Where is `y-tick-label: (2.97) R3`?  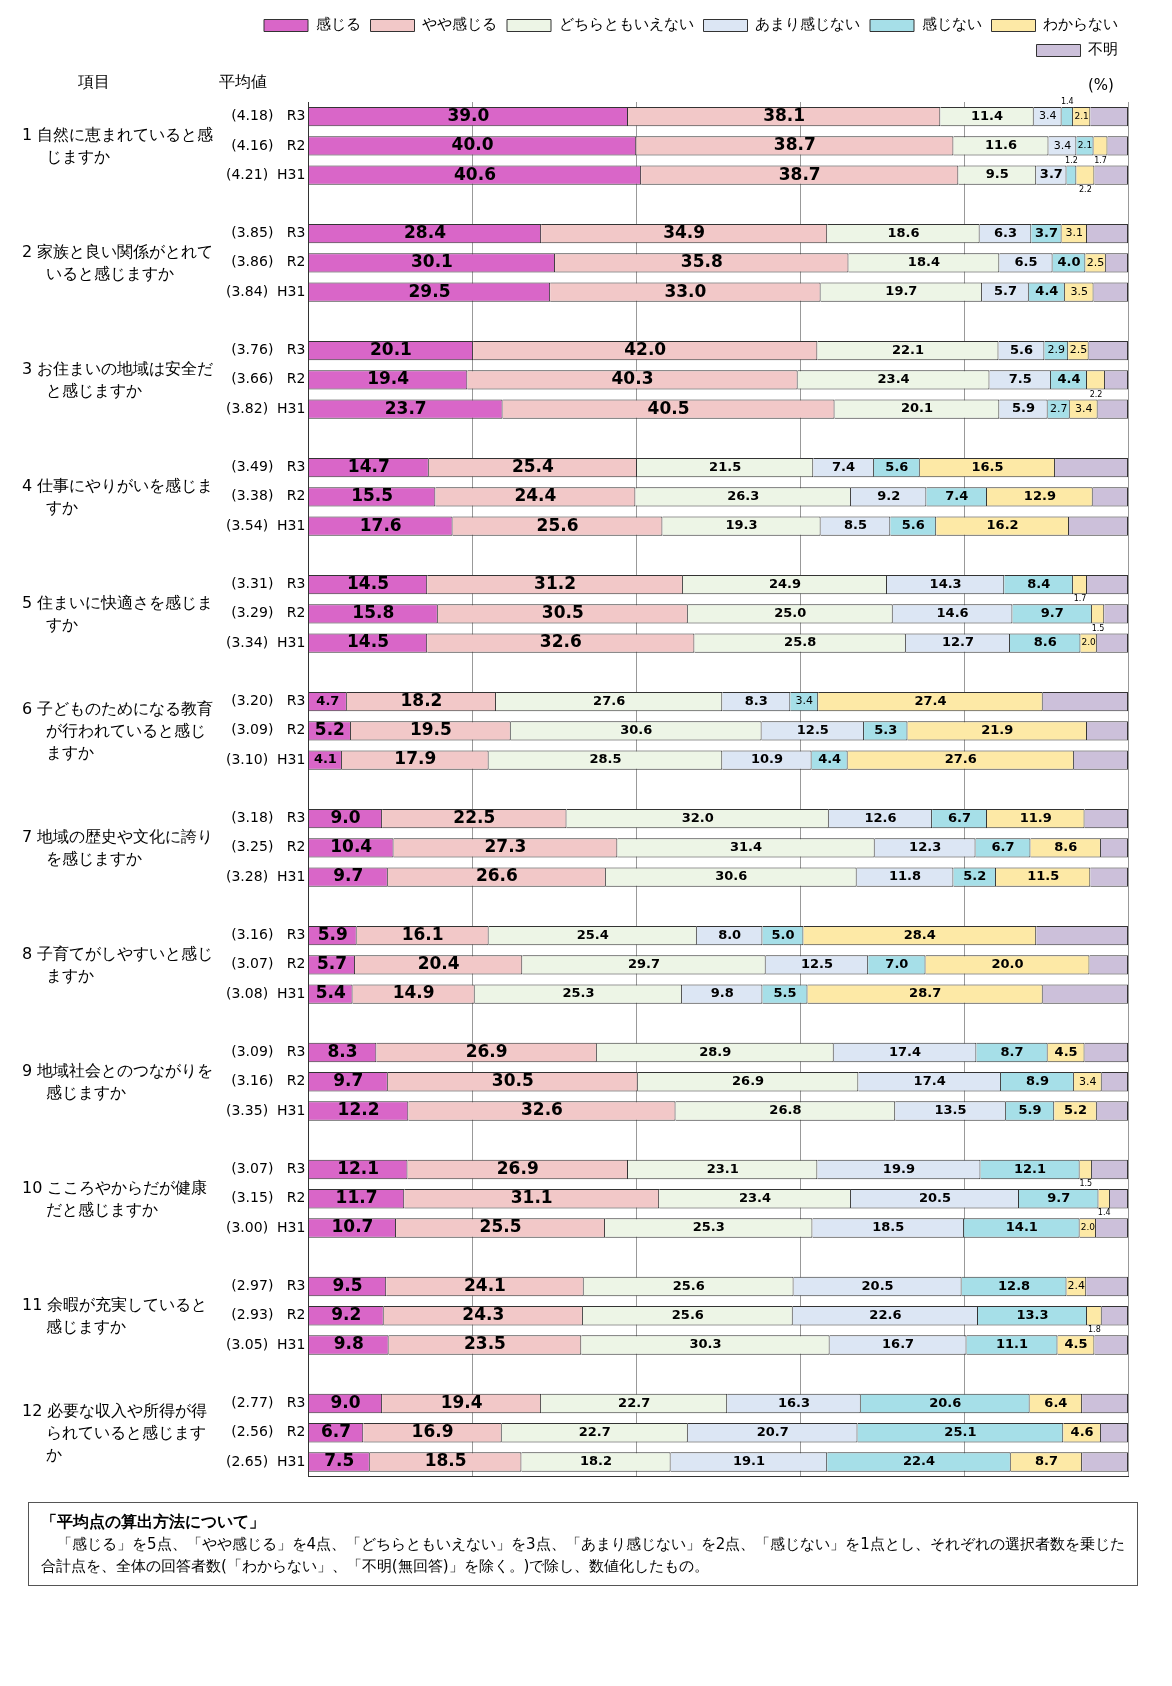
y-tick-label: (2.97) R3 is located at coordinates (268, 1285).